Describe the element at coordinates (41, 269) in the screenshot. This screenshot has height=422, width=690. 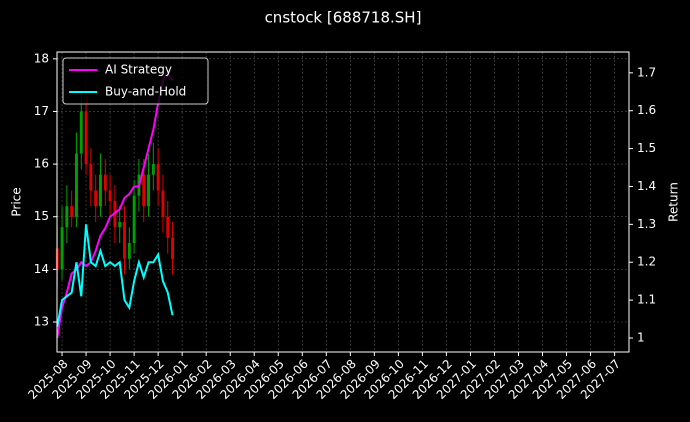
I see `y-tick-label: 14` at that location.